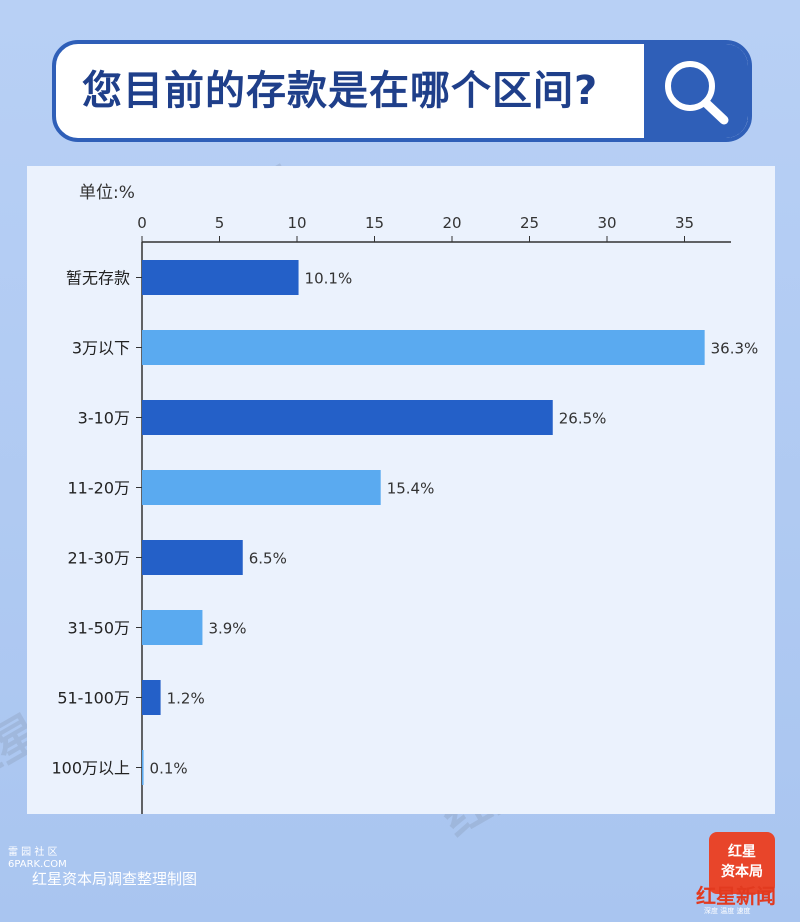 This screenshot has width=800, height=922. What do you see at coordinates (529, 223) in the screenshot?
I see `x-tick-label: 25` at bounding box center [529, 223].